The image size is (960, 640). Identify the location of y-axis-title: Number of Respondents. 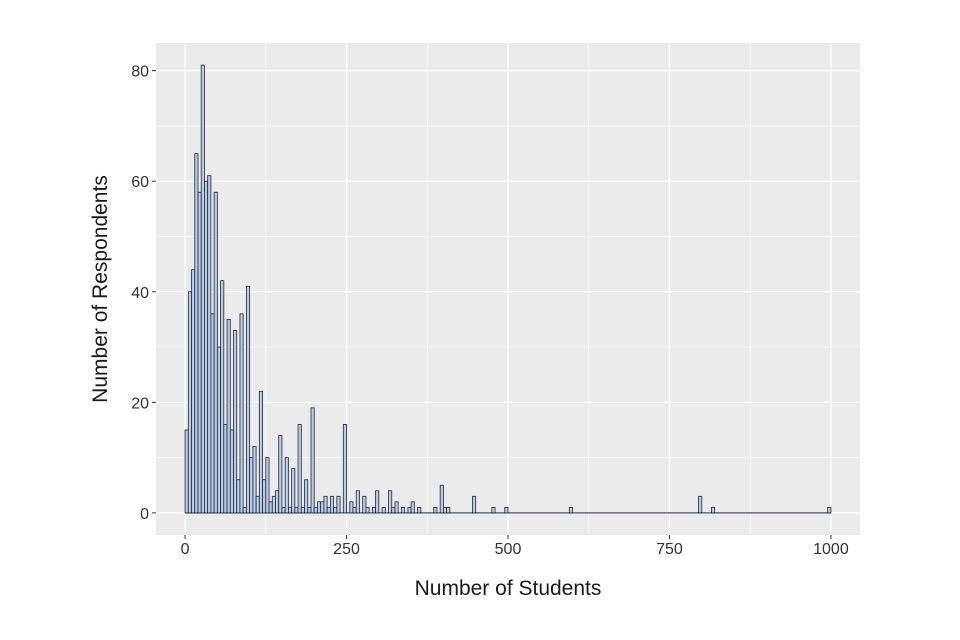
(100, 289).